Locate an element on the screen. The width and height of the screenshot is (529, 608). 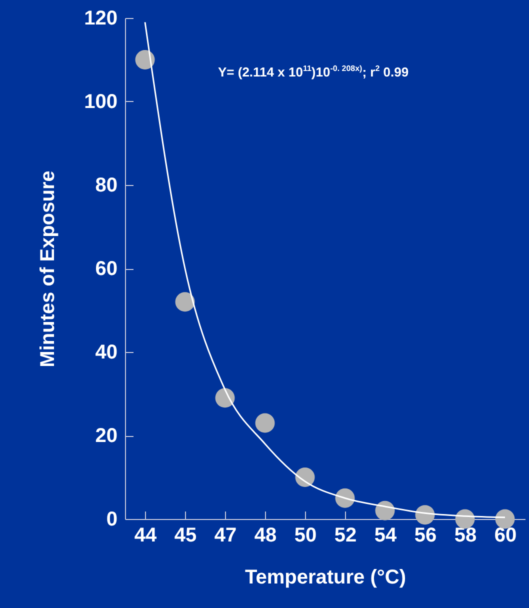
y-tick-label: 20 is located at coordinates (106, 436).